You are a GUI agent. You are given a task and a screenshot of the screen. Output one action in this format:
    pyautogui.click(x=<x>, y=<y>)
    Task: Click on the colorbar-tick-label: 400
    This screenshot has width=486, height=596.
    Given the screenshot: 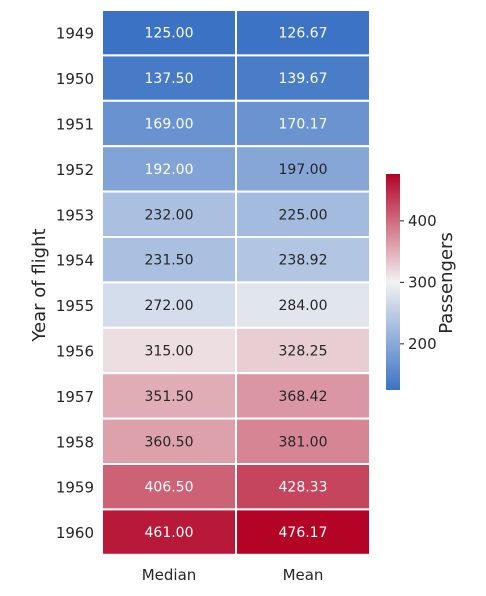 What is the action you would take?
    pyautogui.click(x=422, y=221)
    